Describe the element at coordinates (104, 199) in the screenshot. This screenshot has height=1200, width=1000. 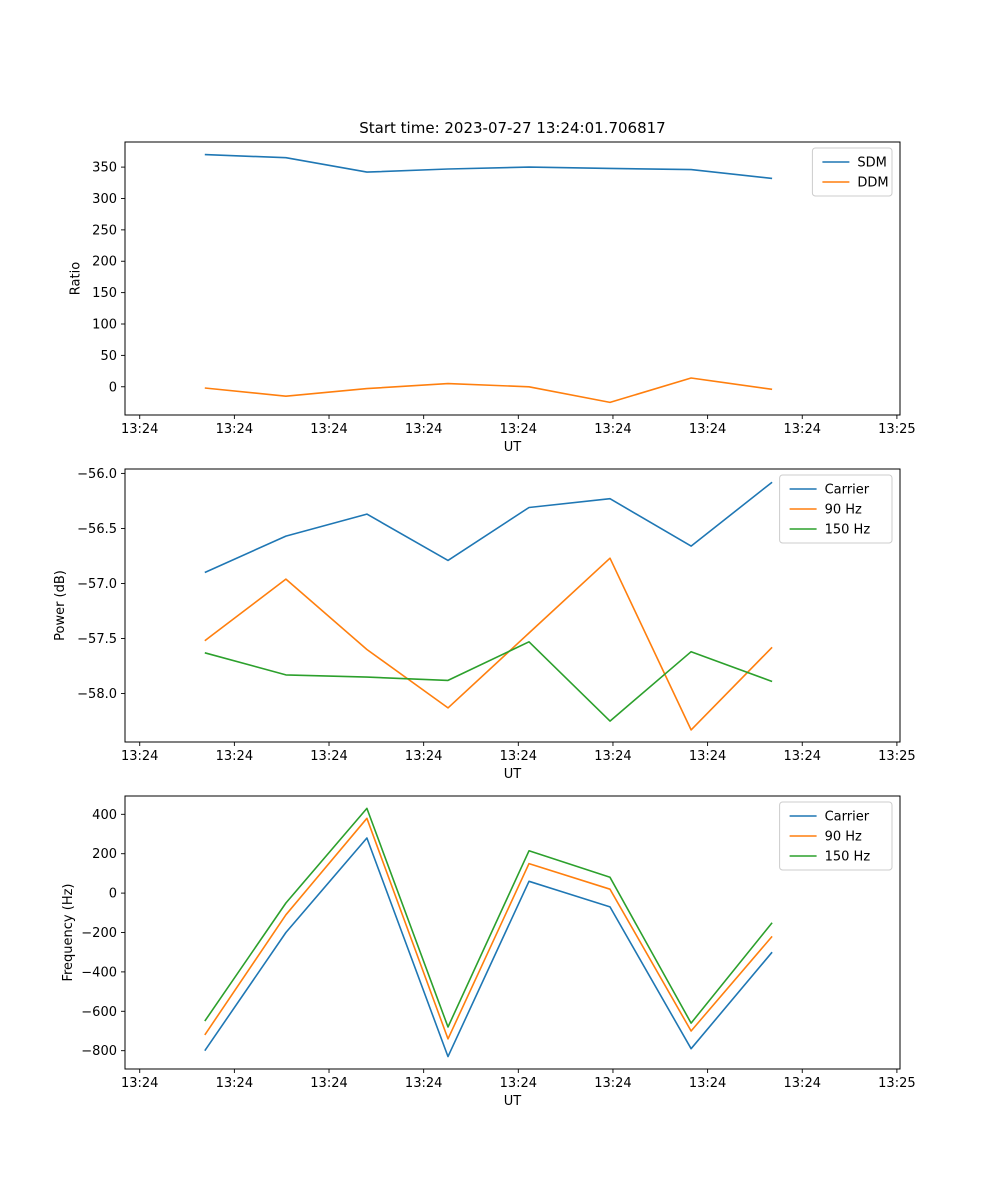
I see `y-tick-label: 300` at that location.